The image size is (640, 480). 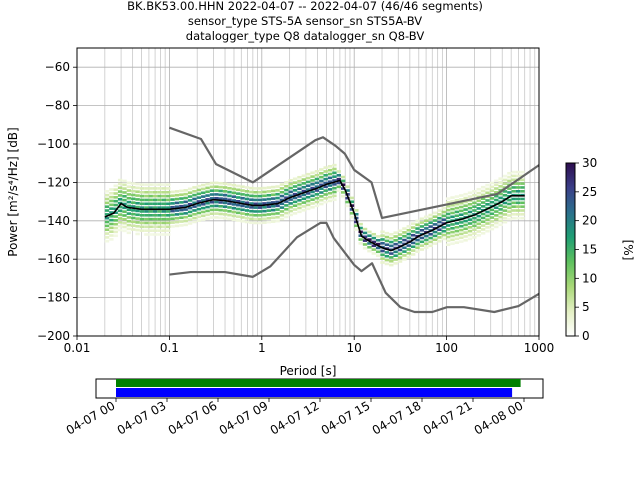 I want to click on chart-title-line-2: sensor_type STS-5A sensor_sn STS5A-BV, so click(x=305, y=21).